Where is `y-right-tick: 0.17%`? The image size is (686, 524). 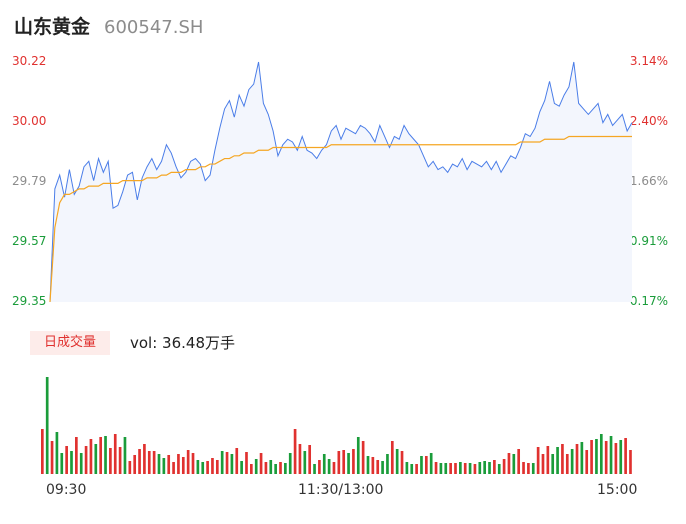
y-right-tick: 0.17% is located at coordinates (648, 301).